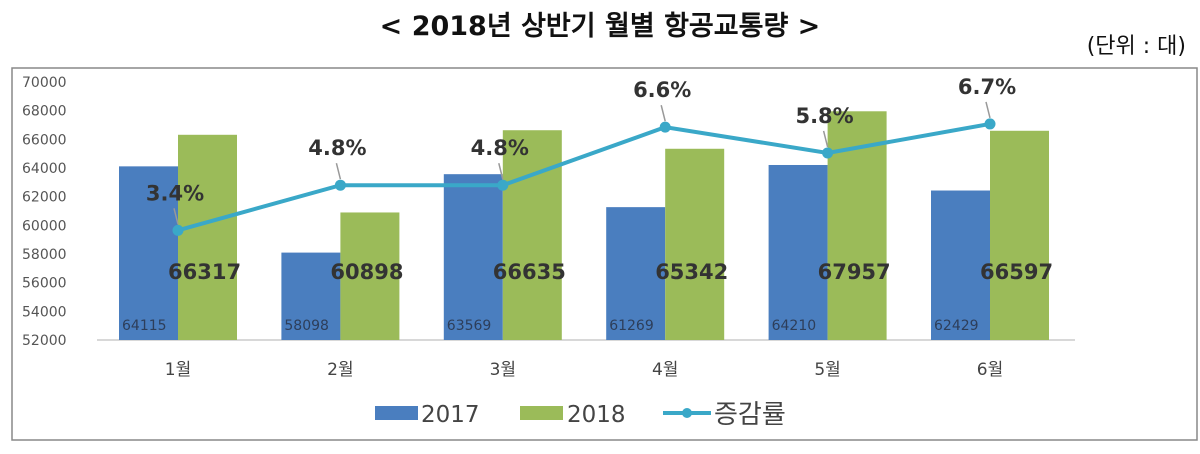  What do you see at coordinates (541, 413) in the screenshot?
I see `legend-swatch-2018` at bounding box center [541, 413].